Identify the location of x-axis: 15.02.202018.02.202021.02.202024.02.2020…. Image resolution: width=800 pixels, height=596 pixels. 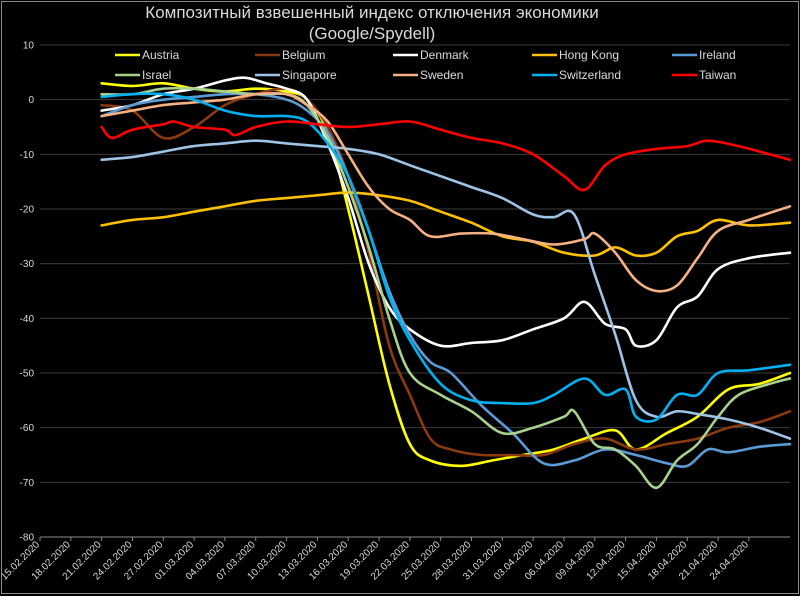
(376, 560).